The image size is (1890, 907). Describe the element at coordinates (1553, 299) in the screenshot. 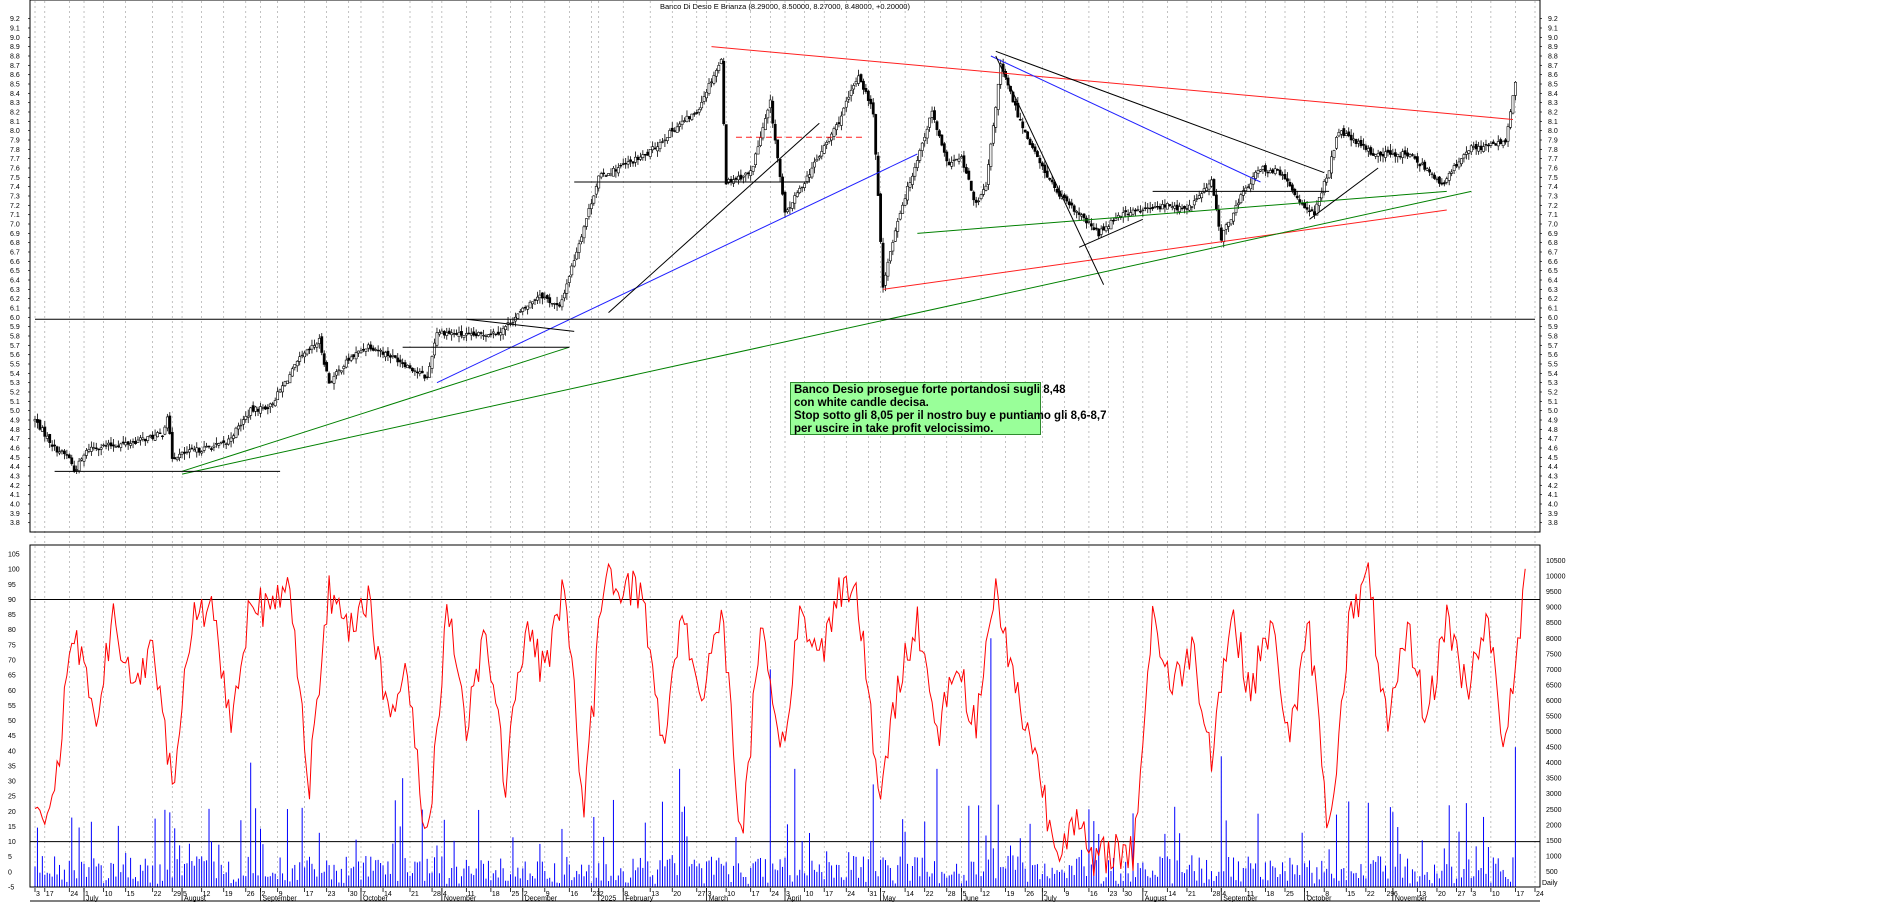

I see `price-tick-label-right: 6.2` at that location.